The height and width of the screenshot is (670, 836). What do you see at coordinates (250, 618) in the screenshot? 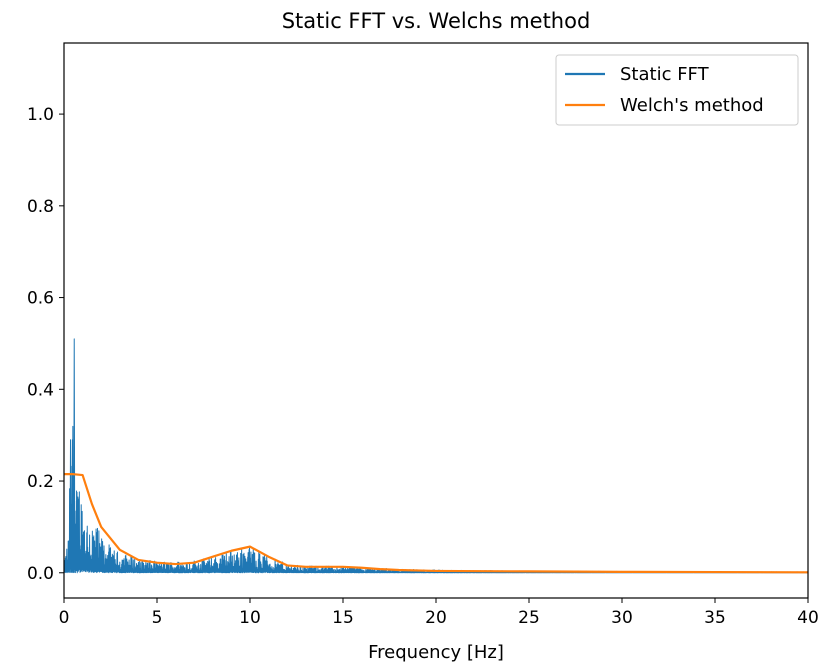
I see `x-tick-label: 10` at bounding box center [250, 618].